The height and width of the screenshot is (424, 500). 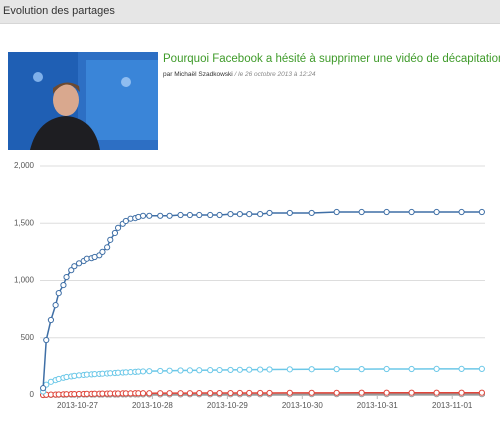 I want to click on y-tick-label: 1,000, so click(x=24, y=280).